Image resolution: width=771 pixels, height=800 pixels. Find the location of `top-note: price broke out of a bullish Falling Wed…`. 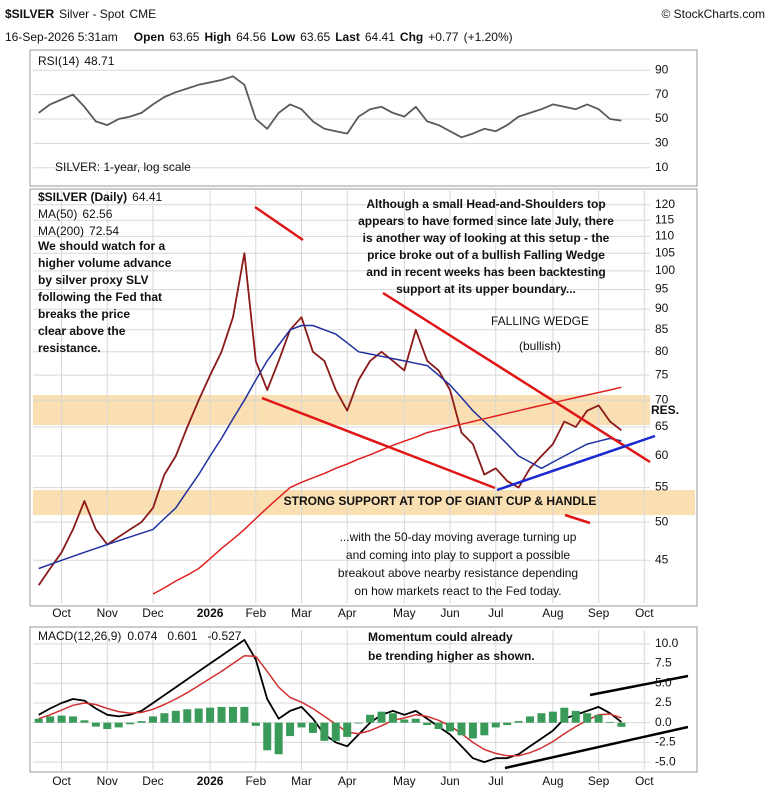

top-note: price broke out of a bullish Falling Wed… is located at coordinates (486, 255).